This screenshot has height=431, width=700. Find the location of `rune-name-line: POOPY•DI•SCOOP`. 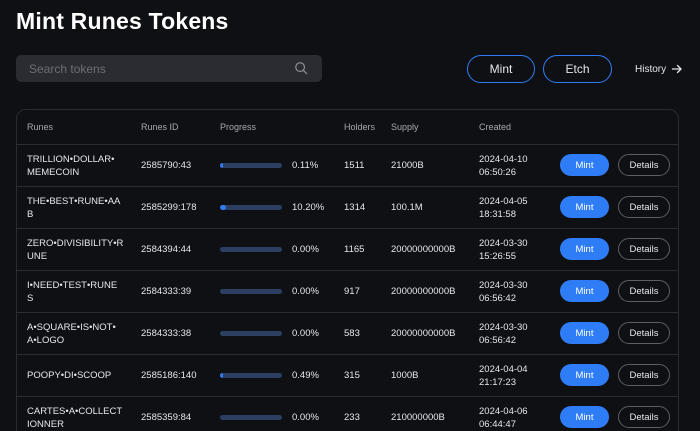

rune-name-line: POOPY•DI•SCOOP is located at coordinates (69, 375).